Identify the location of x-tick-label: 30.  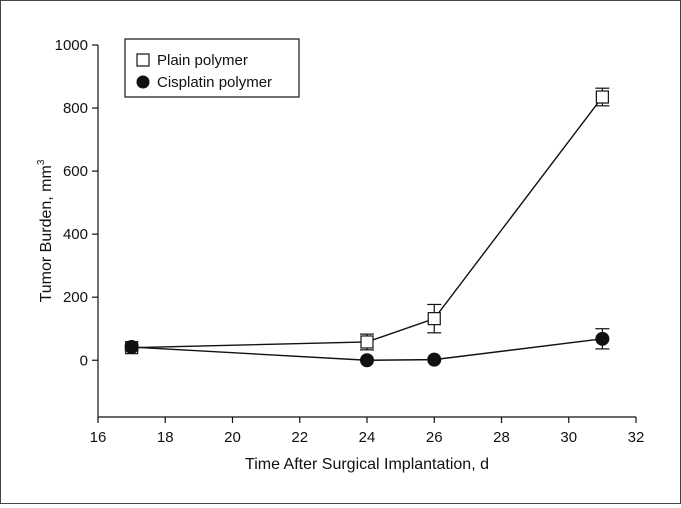
(568, 437).